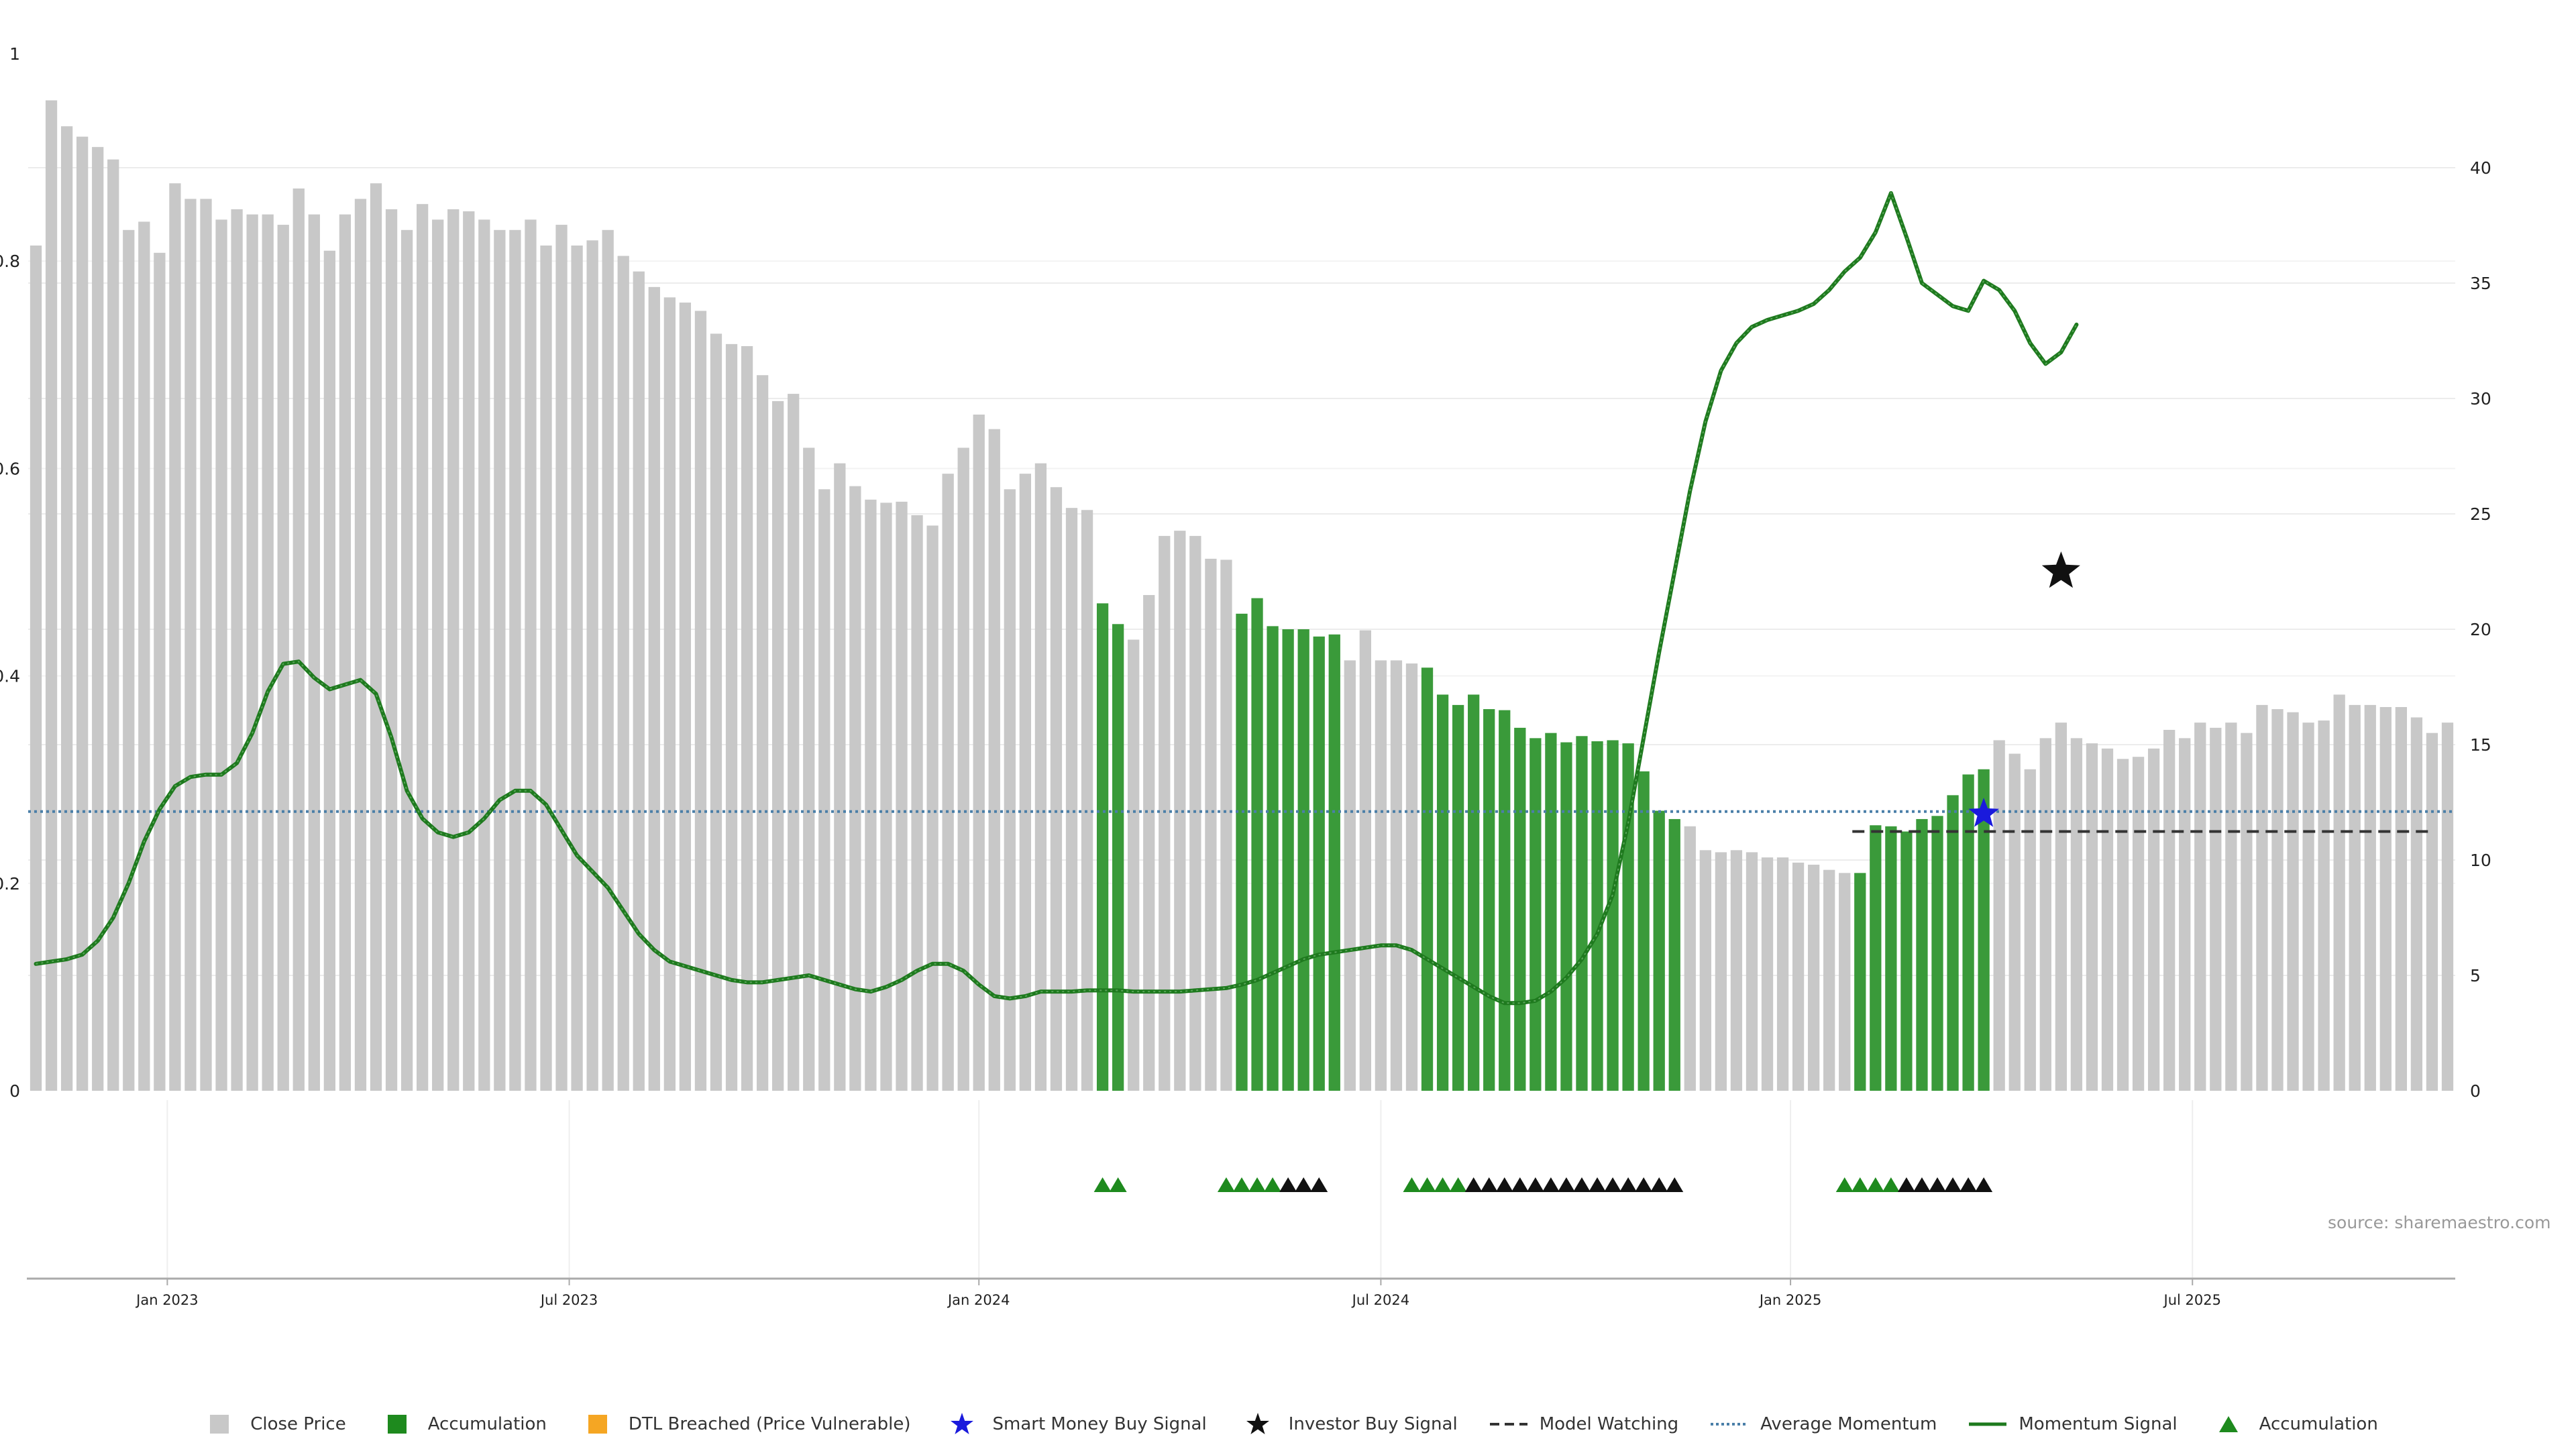 This screenshot has width=2576, height=1449. I want to click on right-axis-tick: 35, so click(2480, 283).